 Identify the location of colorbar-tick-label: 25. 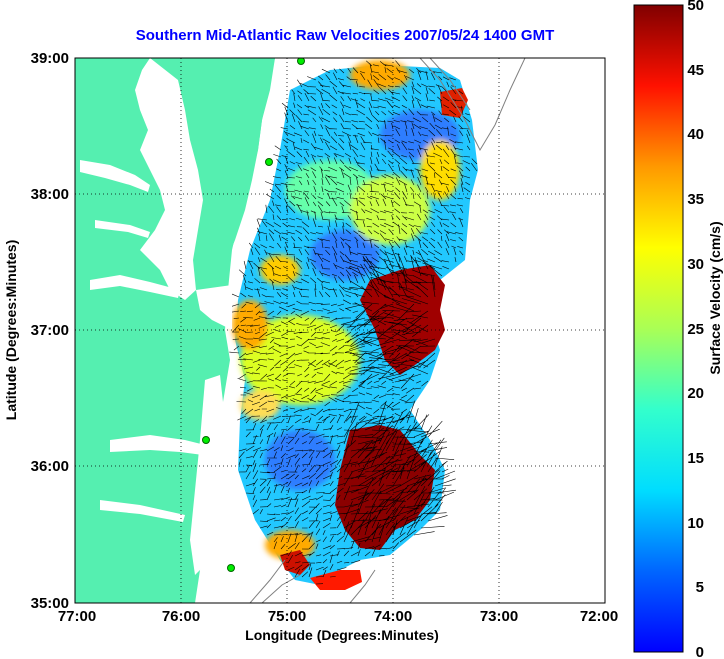
(695, 329).